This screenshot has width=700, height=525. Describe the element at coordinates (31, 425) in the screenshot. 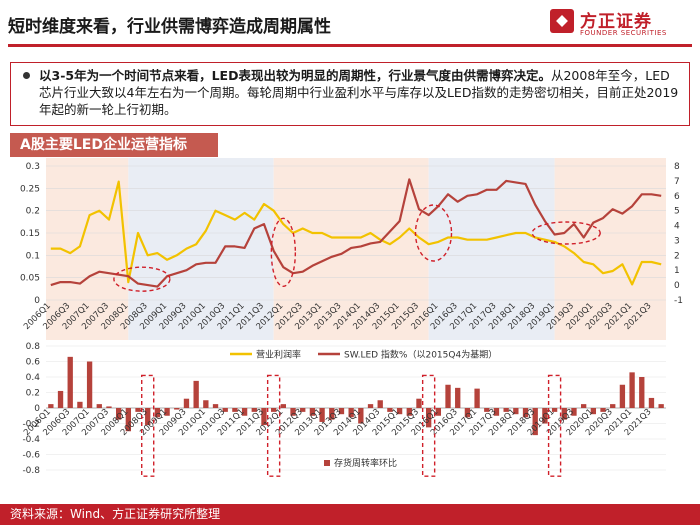

I see `bottom-axis-tick: -0.2` at that location.